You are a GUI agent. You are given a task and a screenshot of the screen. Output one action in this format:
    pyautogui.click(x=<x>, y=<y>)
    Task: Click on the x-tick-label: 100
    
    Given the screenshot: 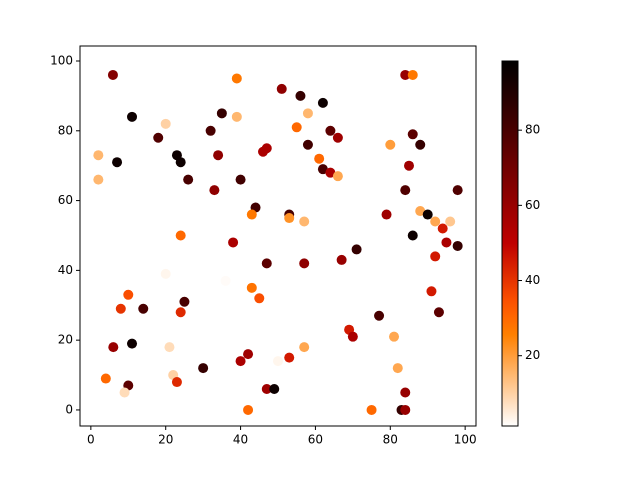 What is the action you would take?
    pyautogui.click(x=465, y=440)
    